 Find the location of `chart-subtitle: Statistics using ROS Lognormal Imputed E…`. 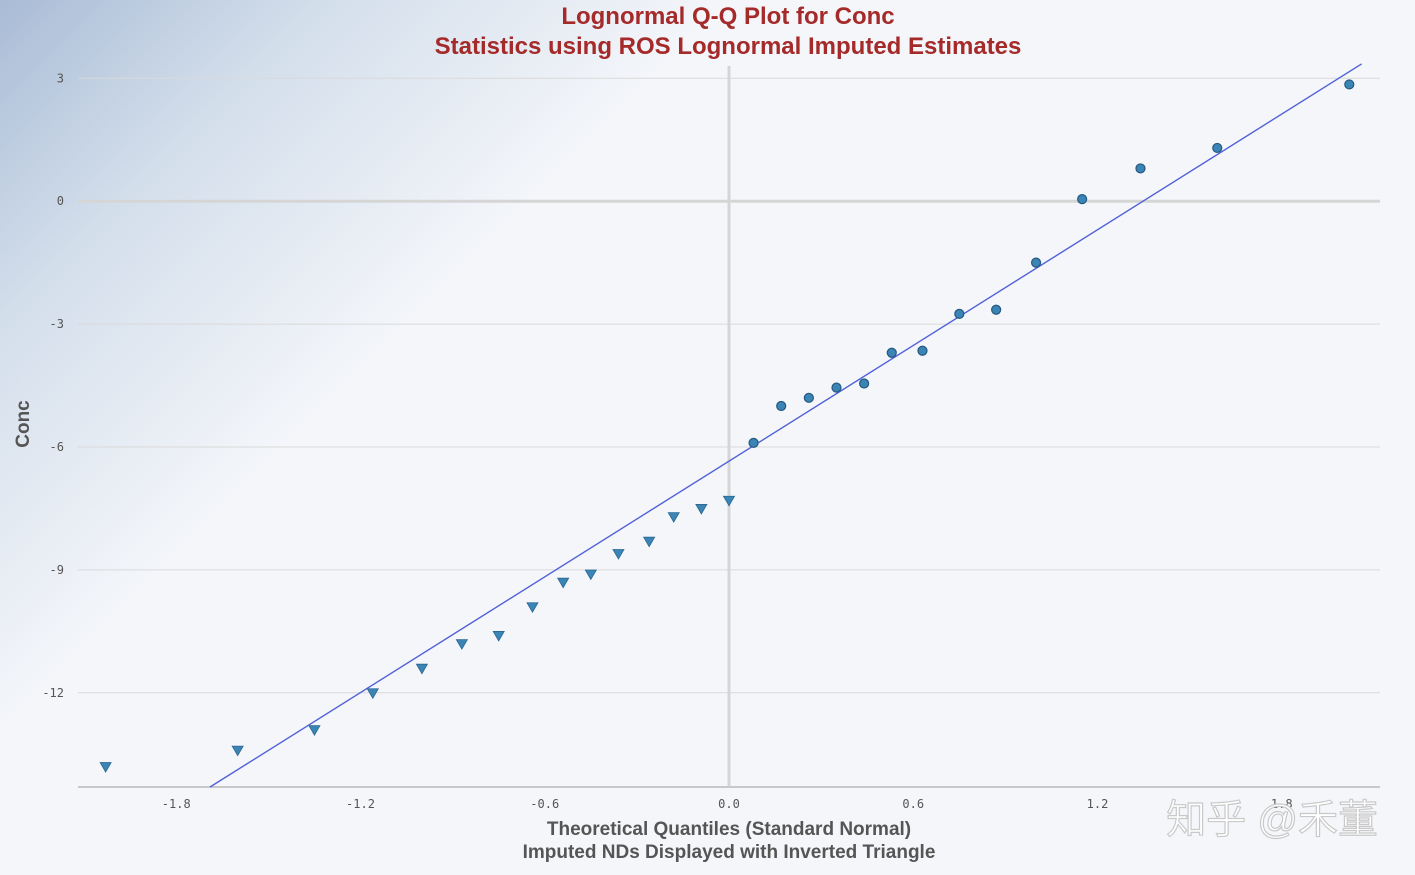

chart-subtitle: Statistics using ROS Lognormal Imputed E… is located at coordinates (728, 46).